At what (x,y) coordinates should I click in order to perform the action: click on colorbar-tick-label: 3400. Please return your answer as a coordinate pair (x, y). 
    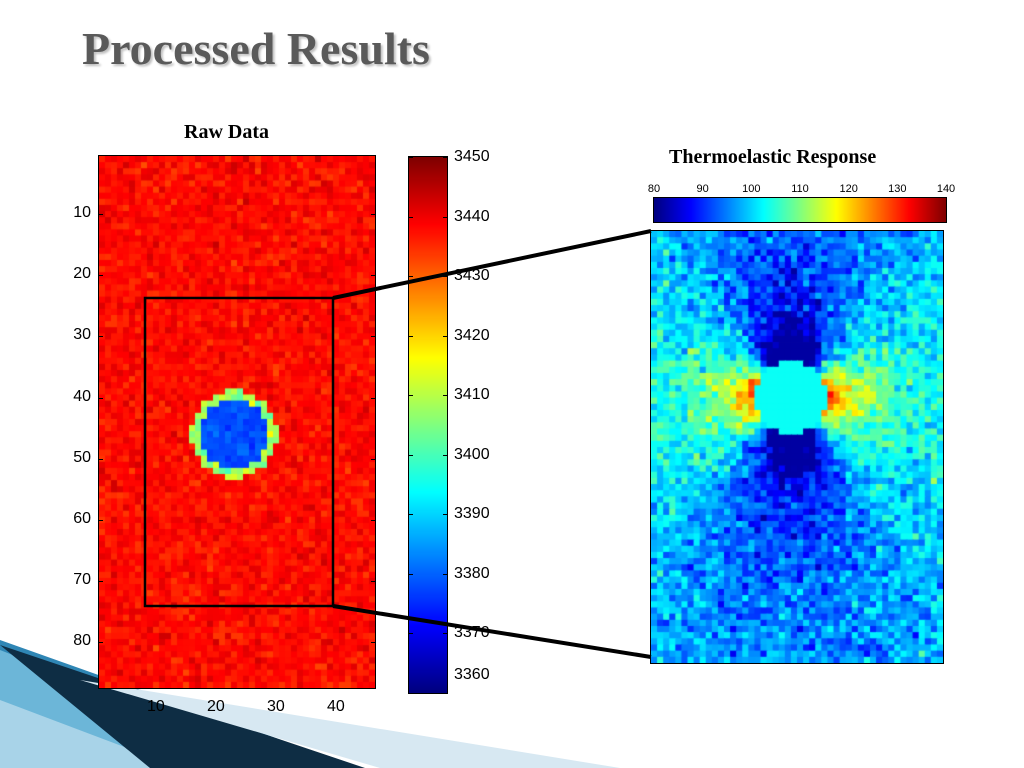
    Looking at the image, I should click on (472, 454).